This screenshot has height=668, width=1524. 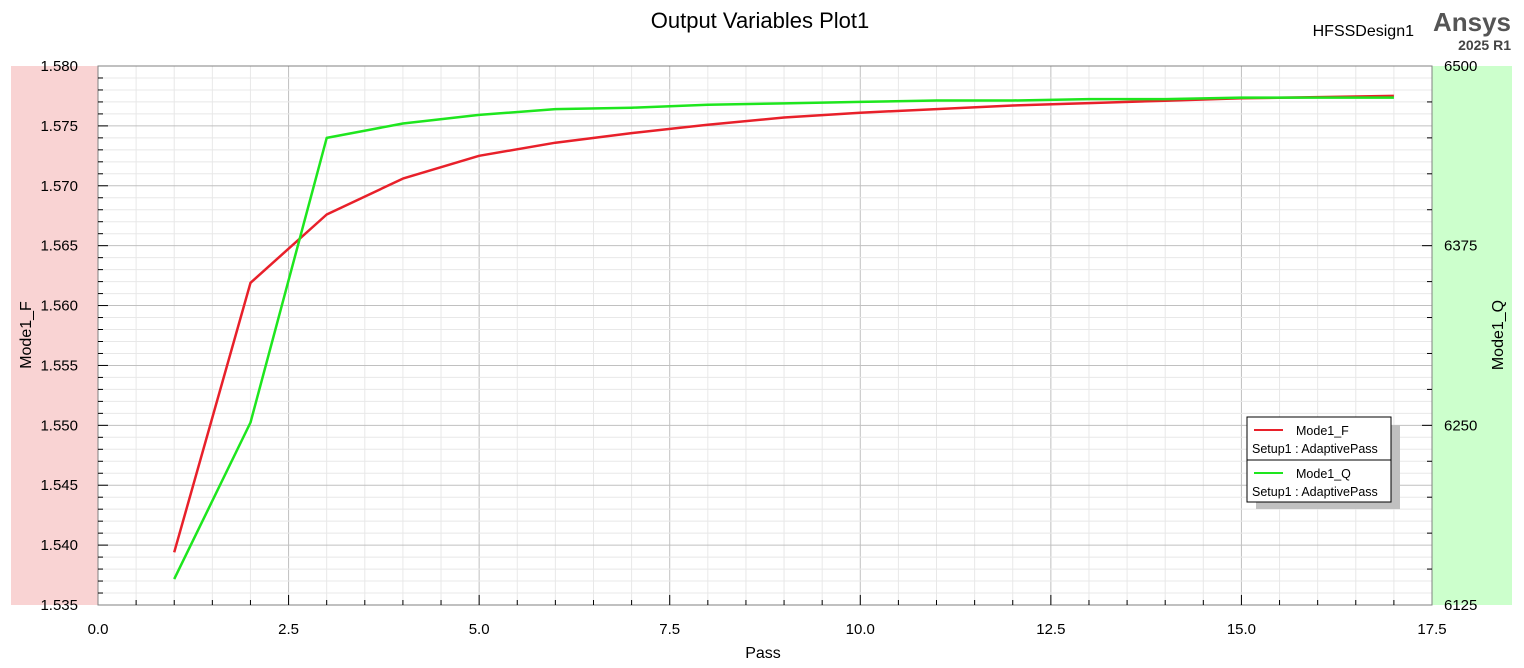 I want to click on left-y-tick-label: 1.545, so click(x=59, y=485).